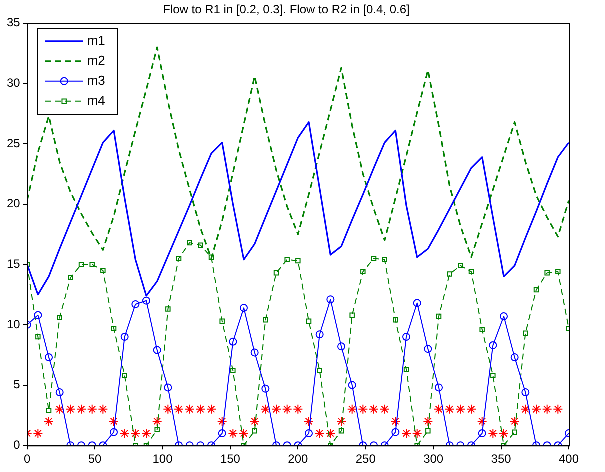  I want to click on legend-label: m3, so click(96, 80).